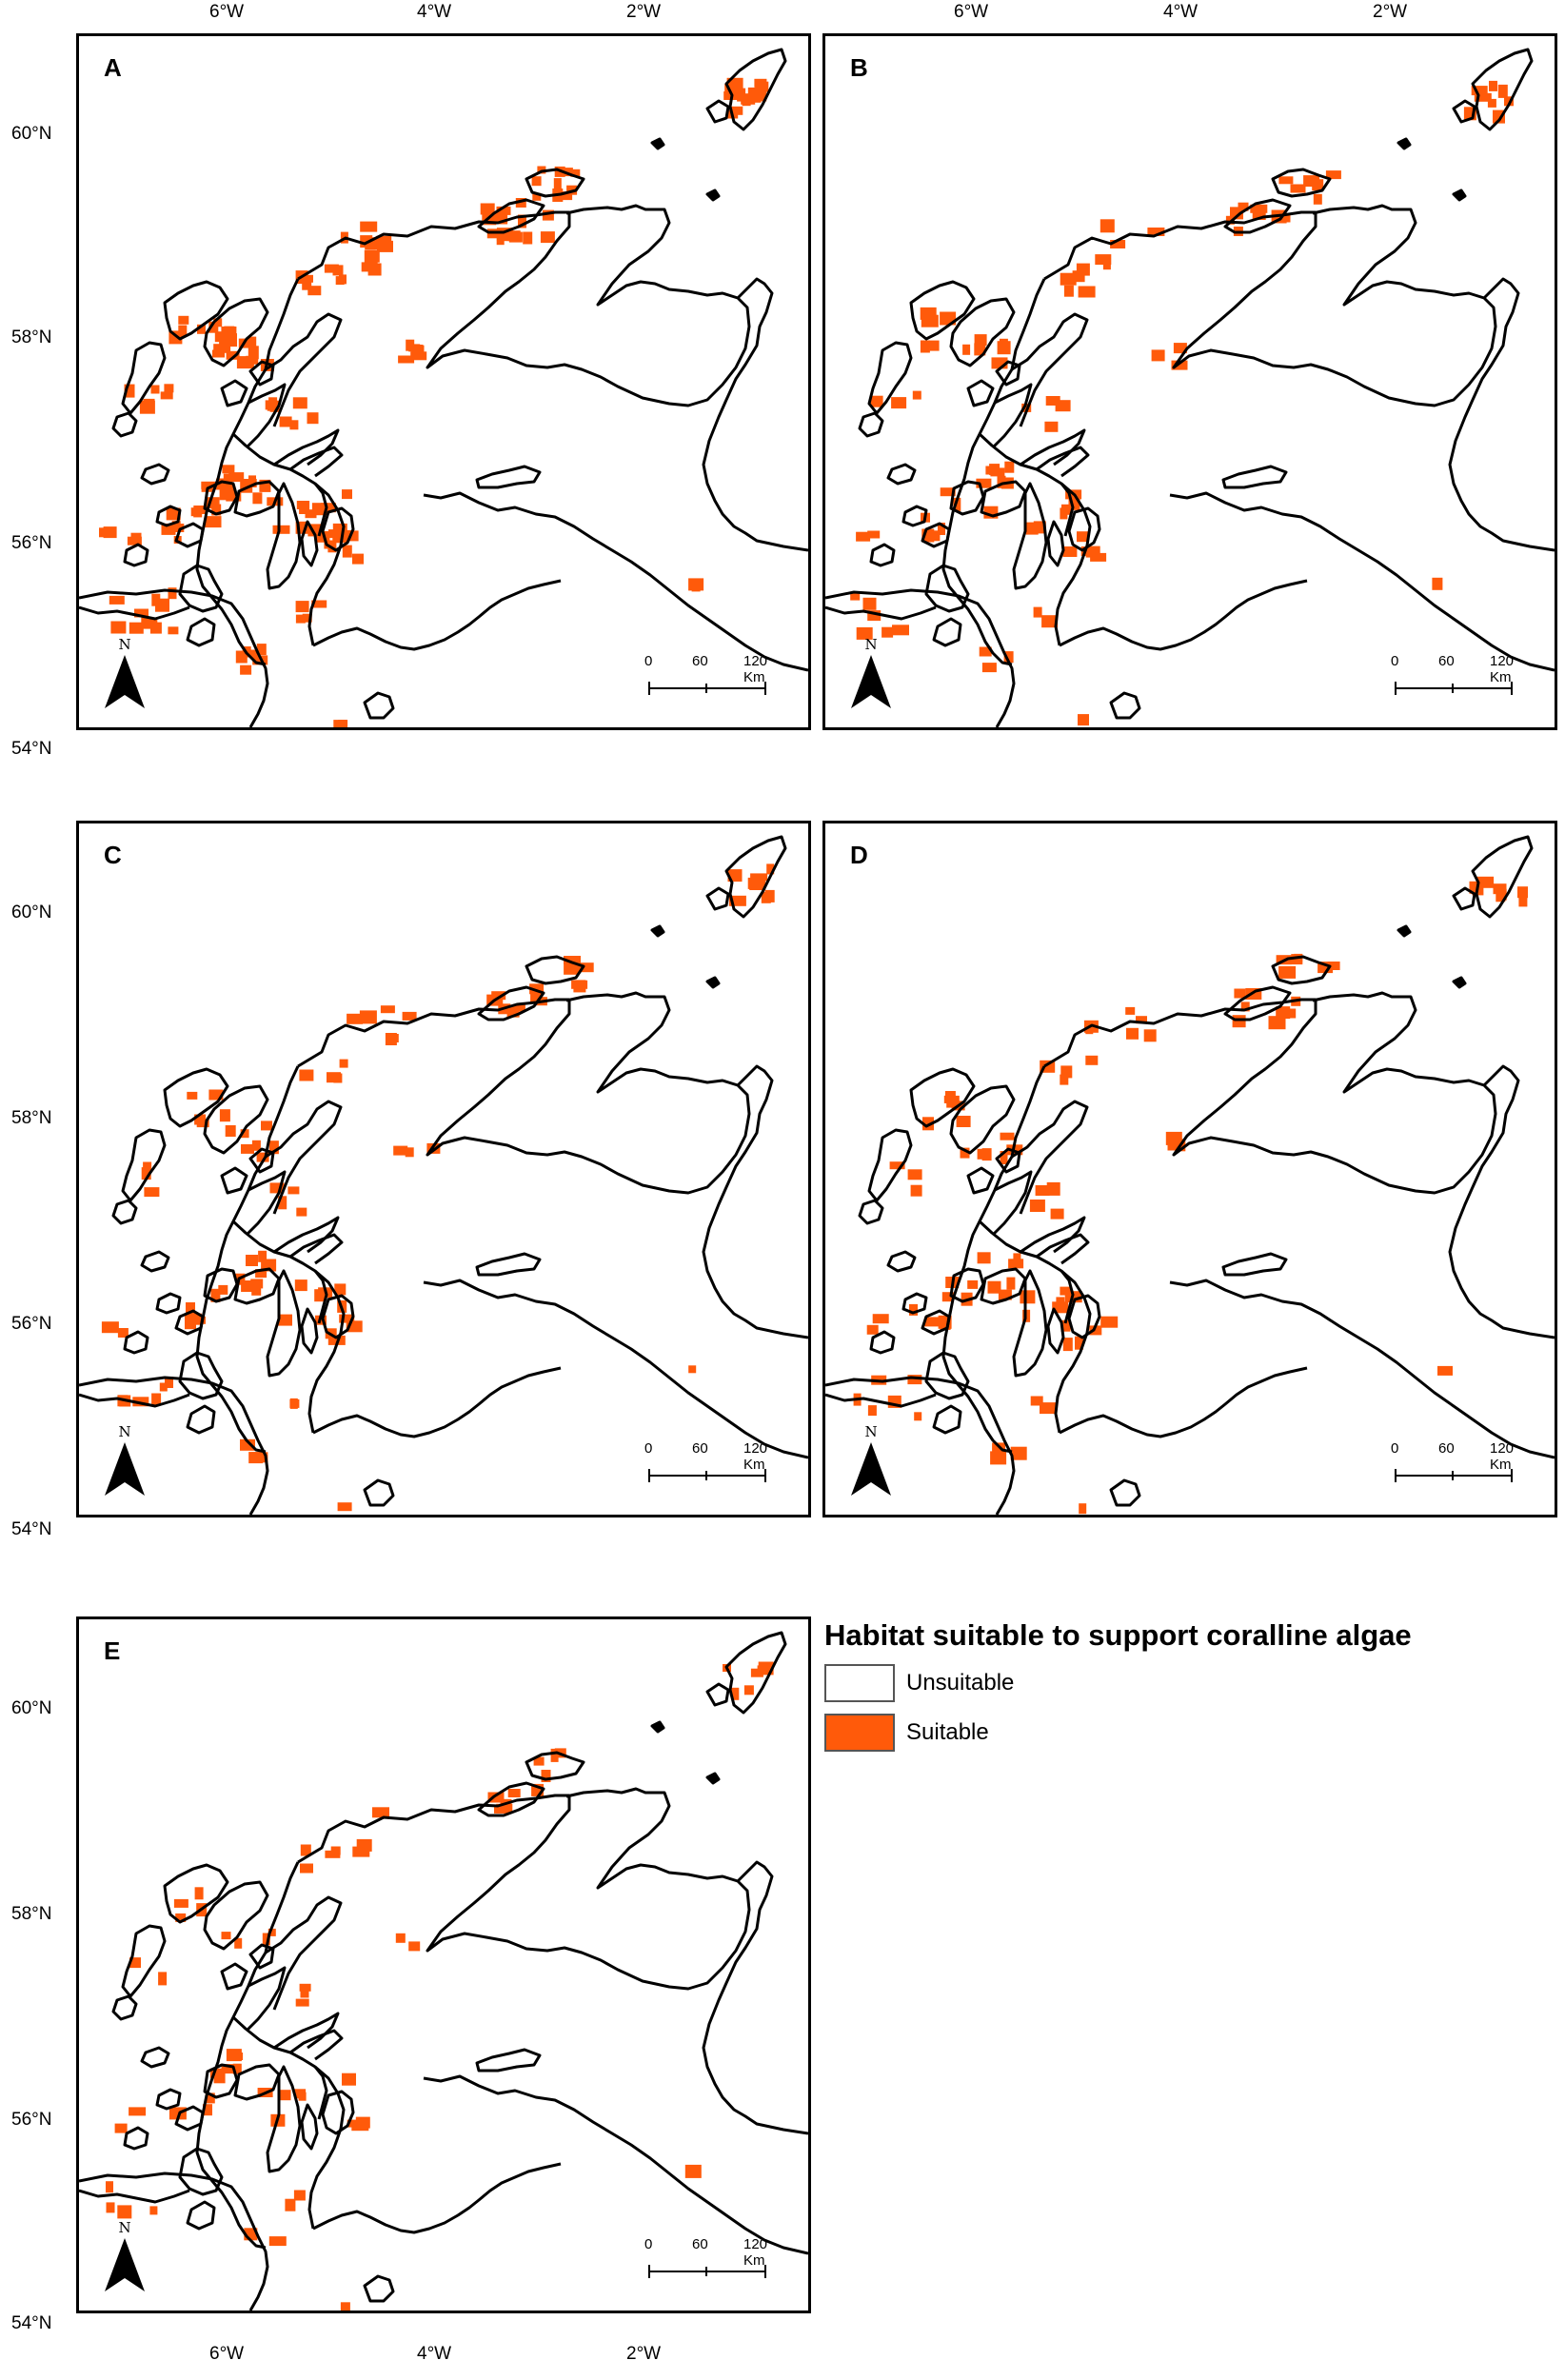 This screenshot has height=2380, width=1565. I want to click on north-arrow-label: N, so click(871, 644).